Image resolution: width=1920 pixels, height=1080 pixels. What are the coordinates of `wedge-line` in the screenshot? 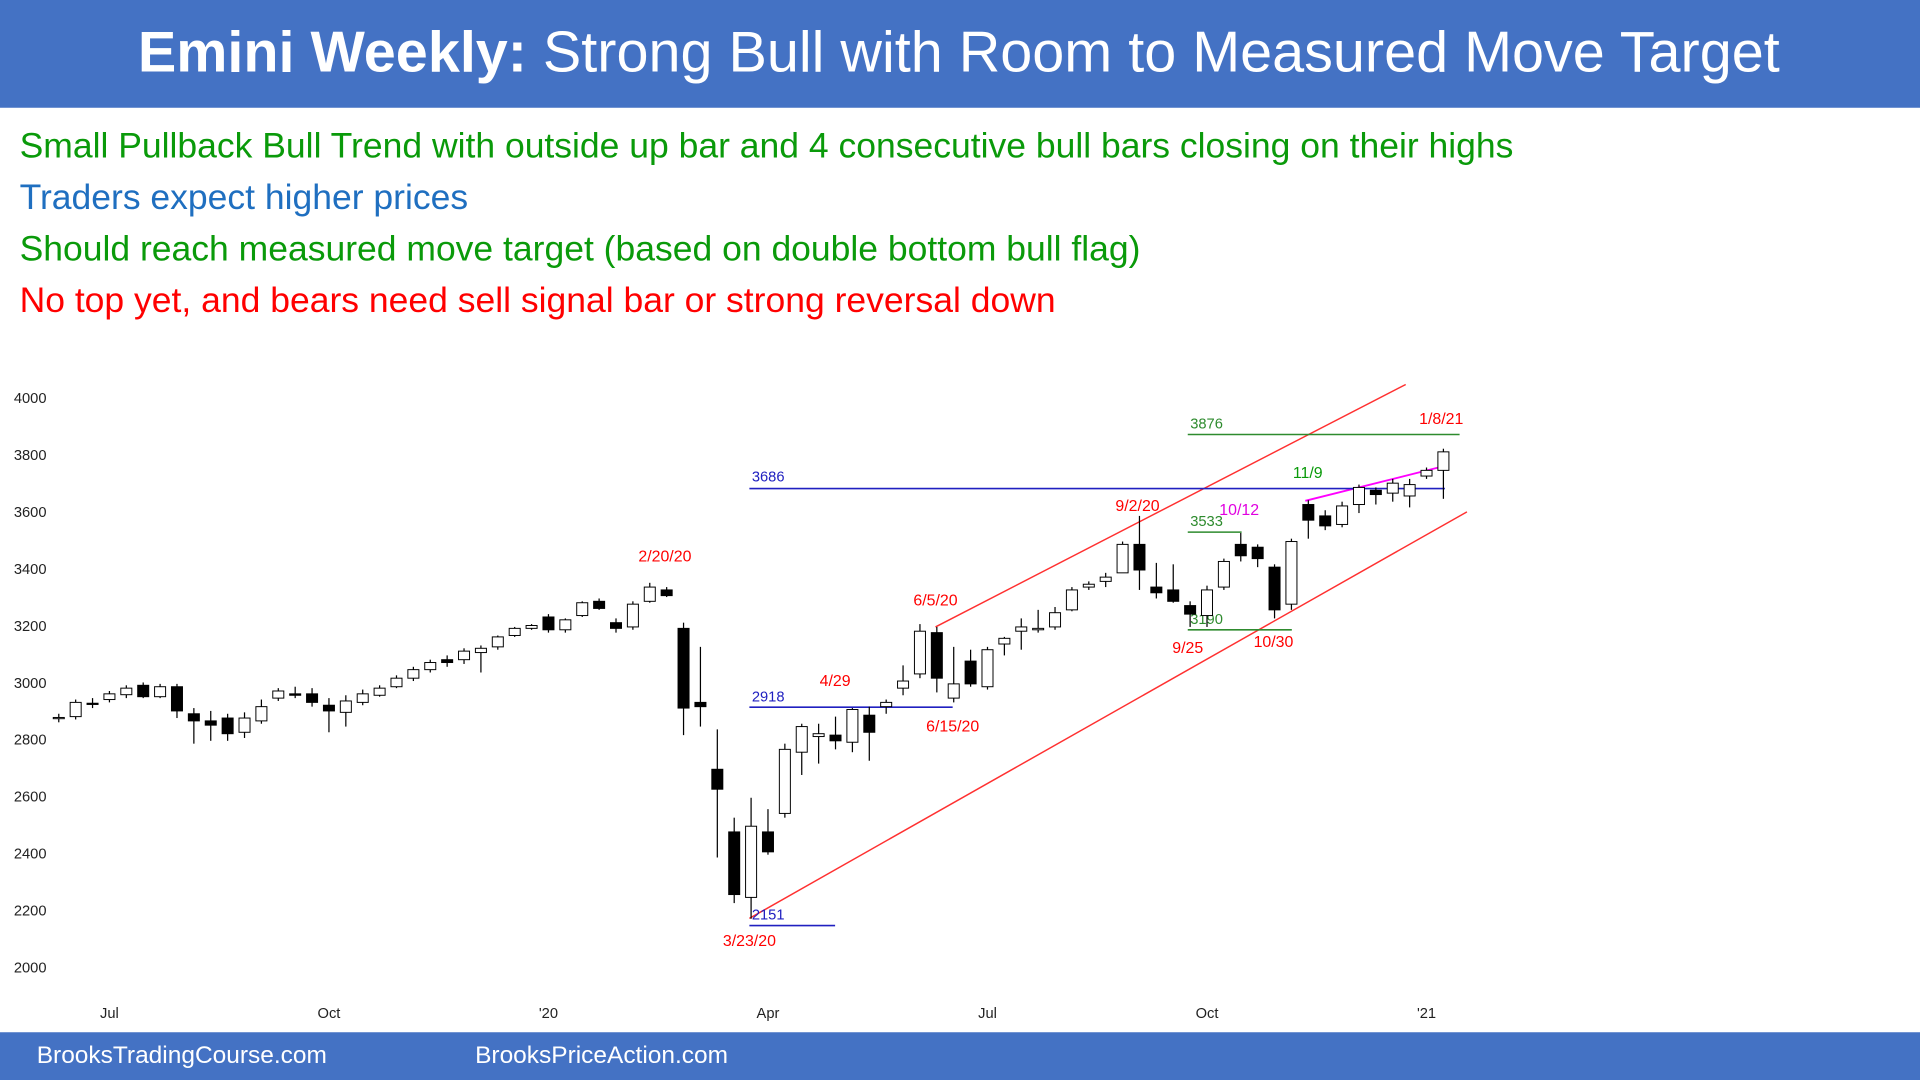 It's located at (1374, 483).